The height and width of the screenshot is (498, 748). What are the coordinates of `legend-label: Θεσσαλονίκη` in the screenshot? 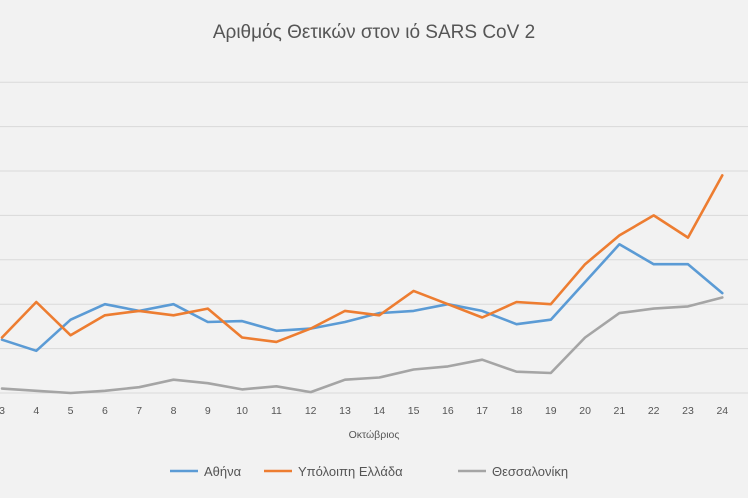 It's located at (530, 471).